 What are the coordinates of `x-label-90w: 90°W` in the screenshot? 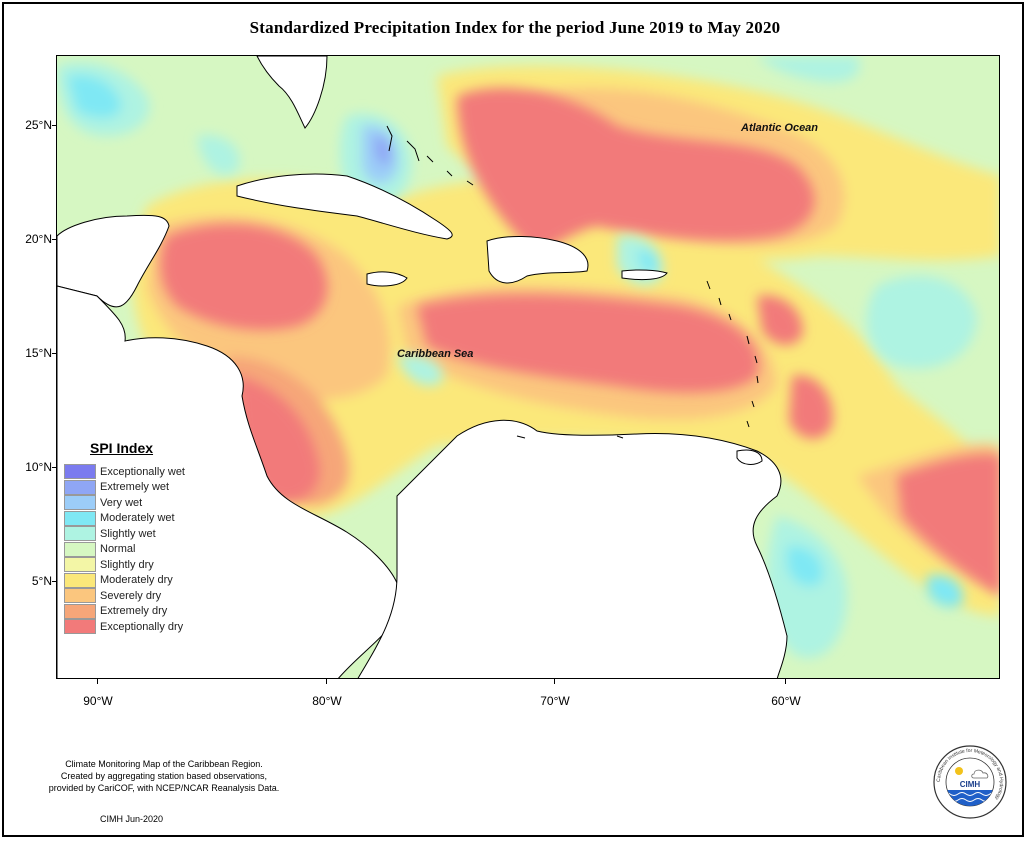 It's located at (98, 701).